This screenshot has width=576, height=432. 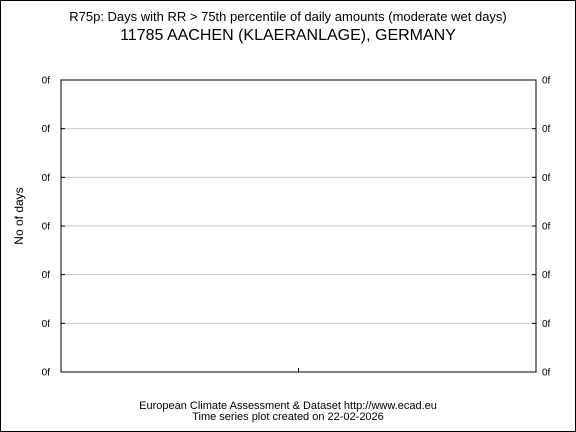 What do you see at coordinates (288, 35) in the screenshot?
I see `chart-subtitle: 11785 AACHEN (KLAERANLAGE), GERMANY` at bounding box center [288, 35].